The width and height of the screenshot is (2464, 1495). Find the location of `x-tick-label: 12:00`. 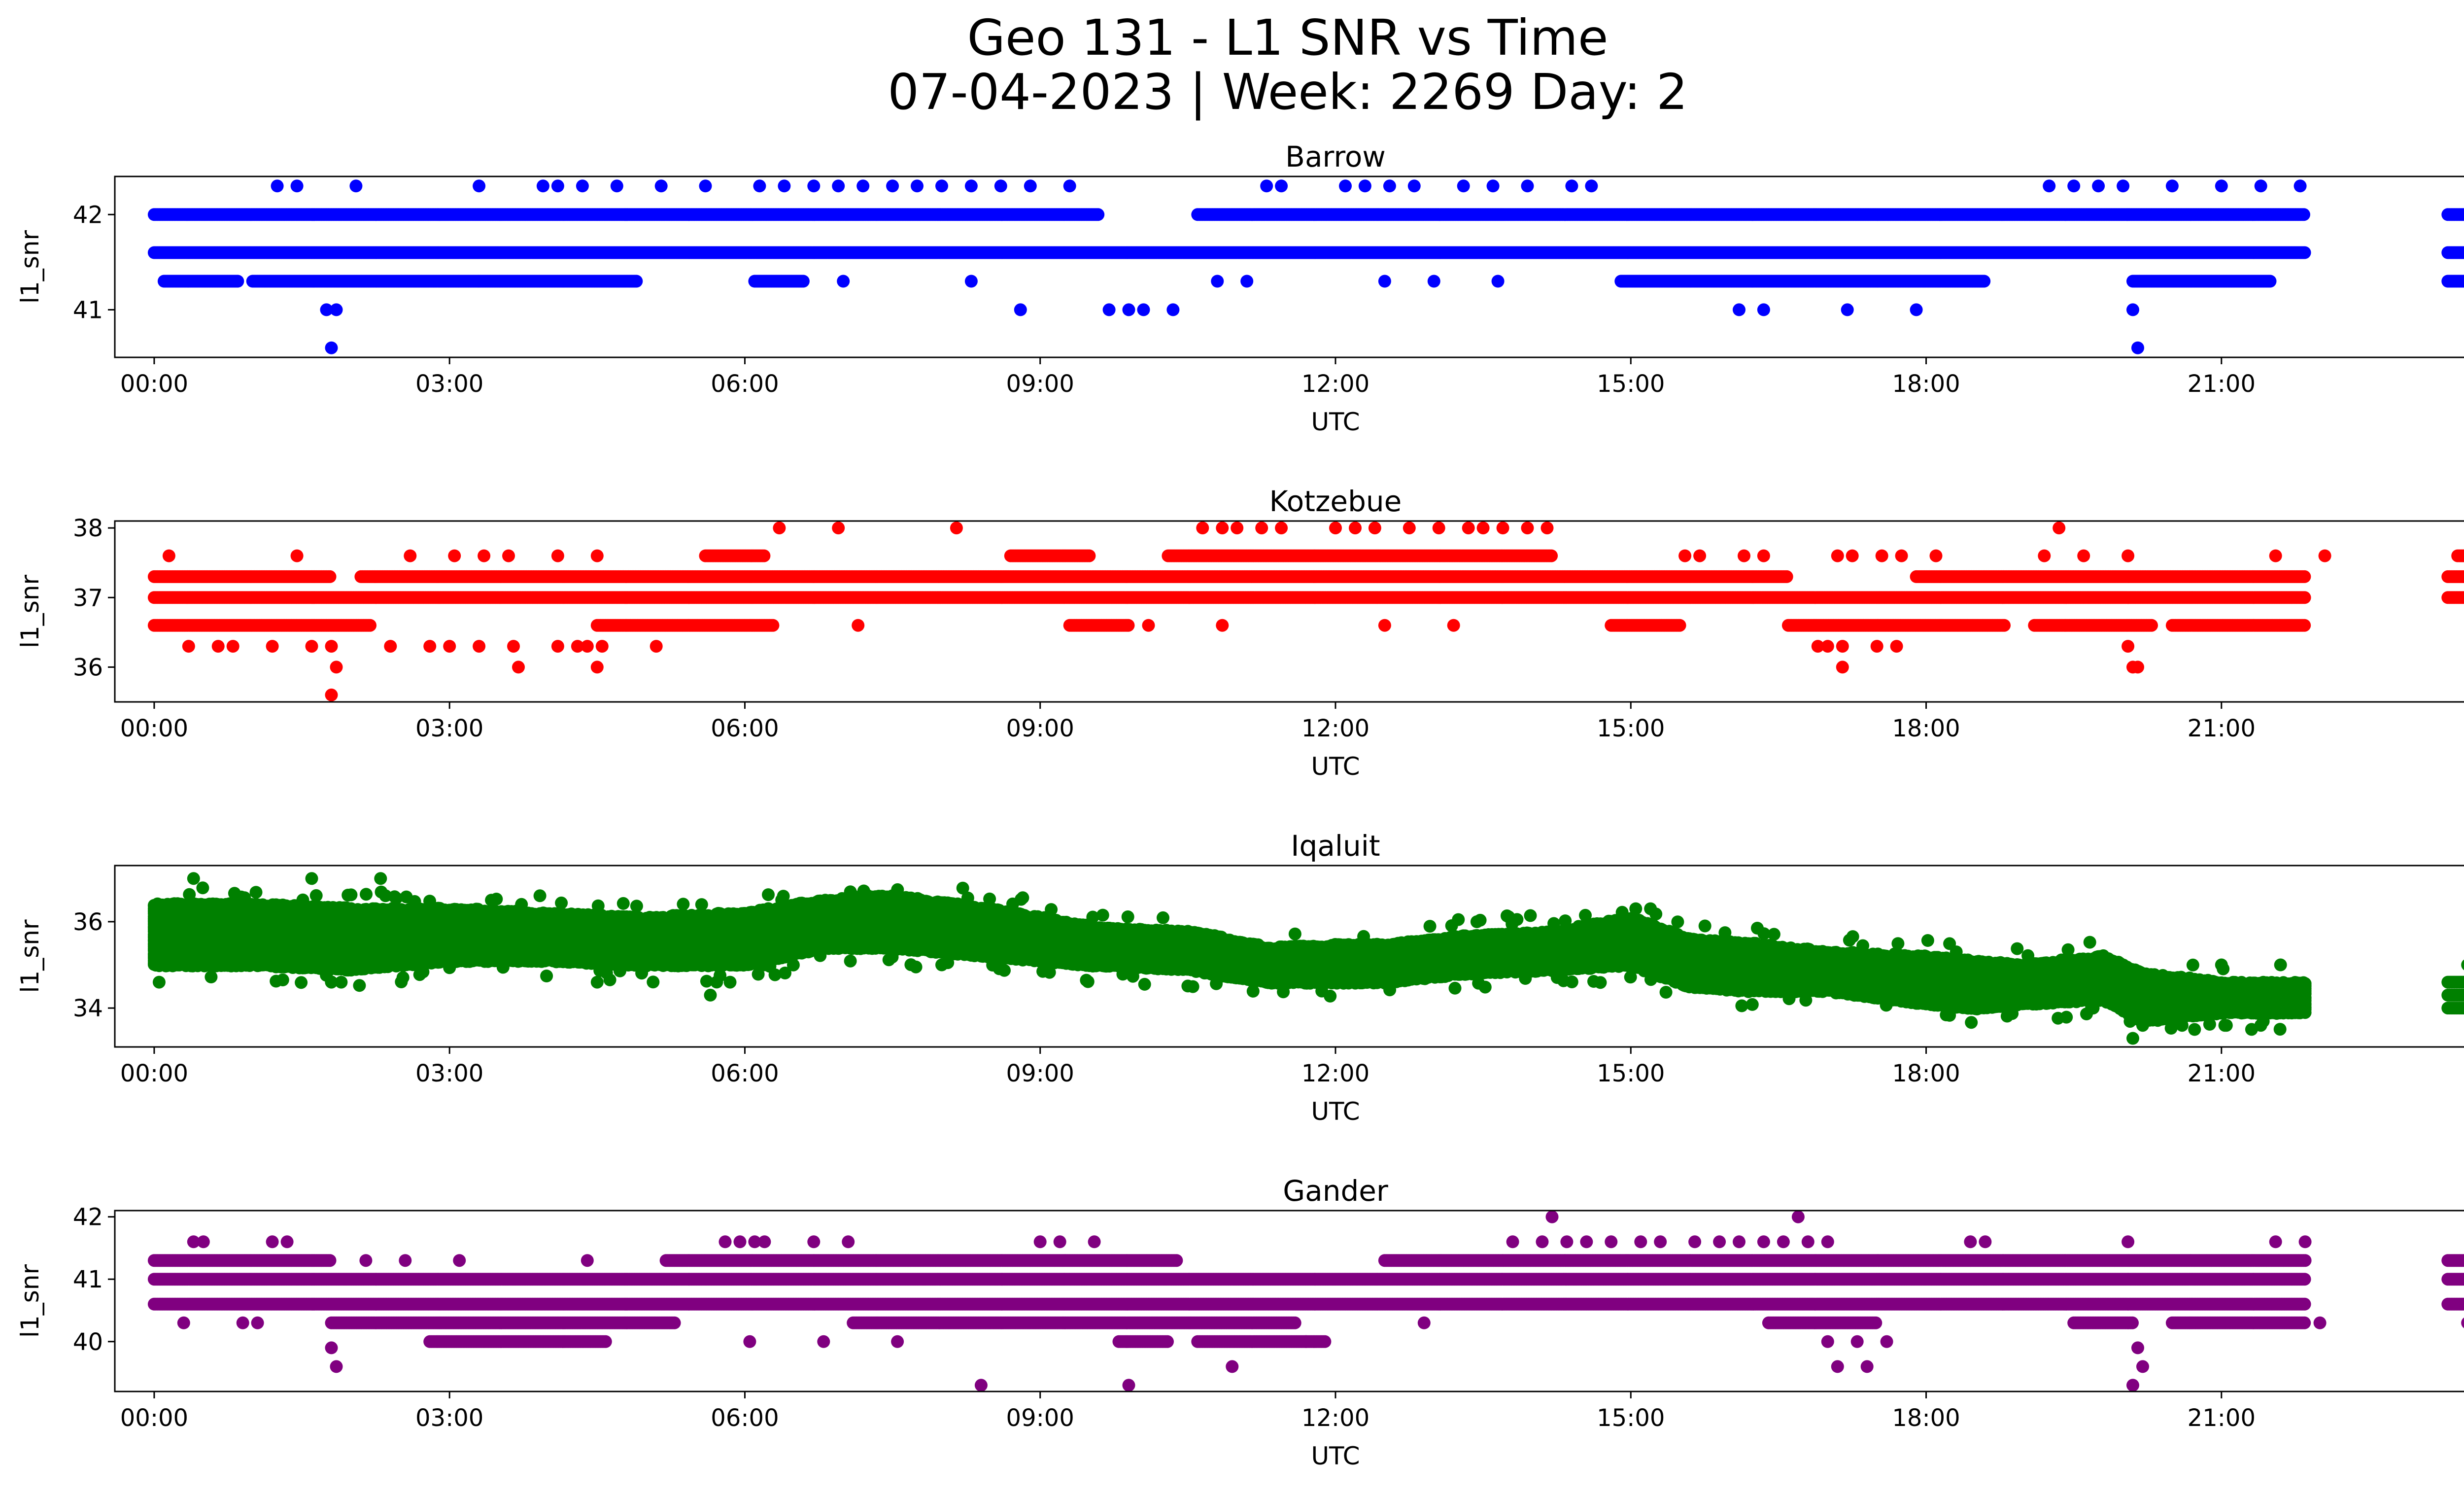

x-tick-label: 12:00 is located at coordinates (1335, 384).